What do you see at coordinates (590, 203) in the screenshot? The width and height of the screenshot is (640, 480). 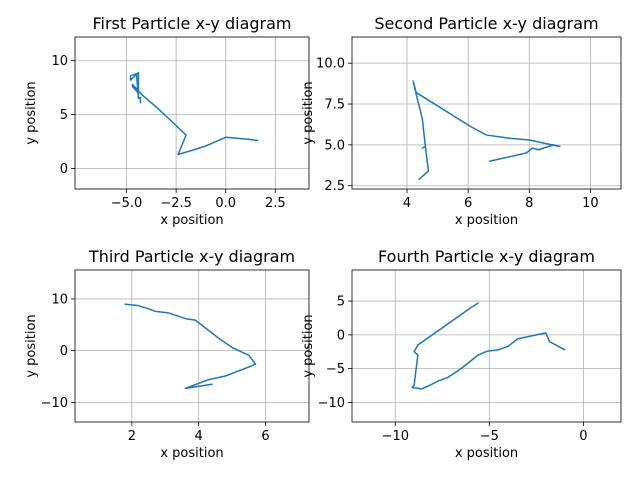 I see `x-tick-label: 10` at bounding box center [590, 203].